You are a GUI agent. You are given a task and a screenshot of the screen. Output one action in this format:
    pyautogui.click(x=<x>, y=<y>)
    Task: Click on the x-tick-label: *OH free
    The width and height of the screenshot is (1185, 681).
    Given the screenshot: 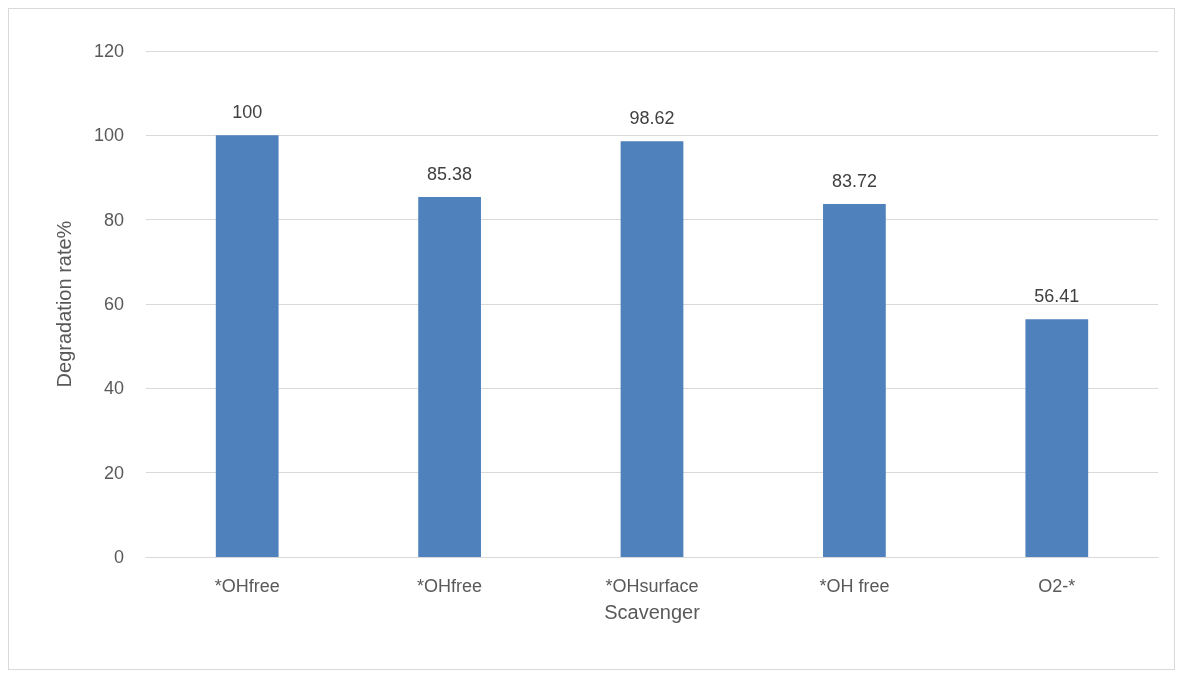 What is the action you would take?
    pyautogui.click(x=854, y=586)
    